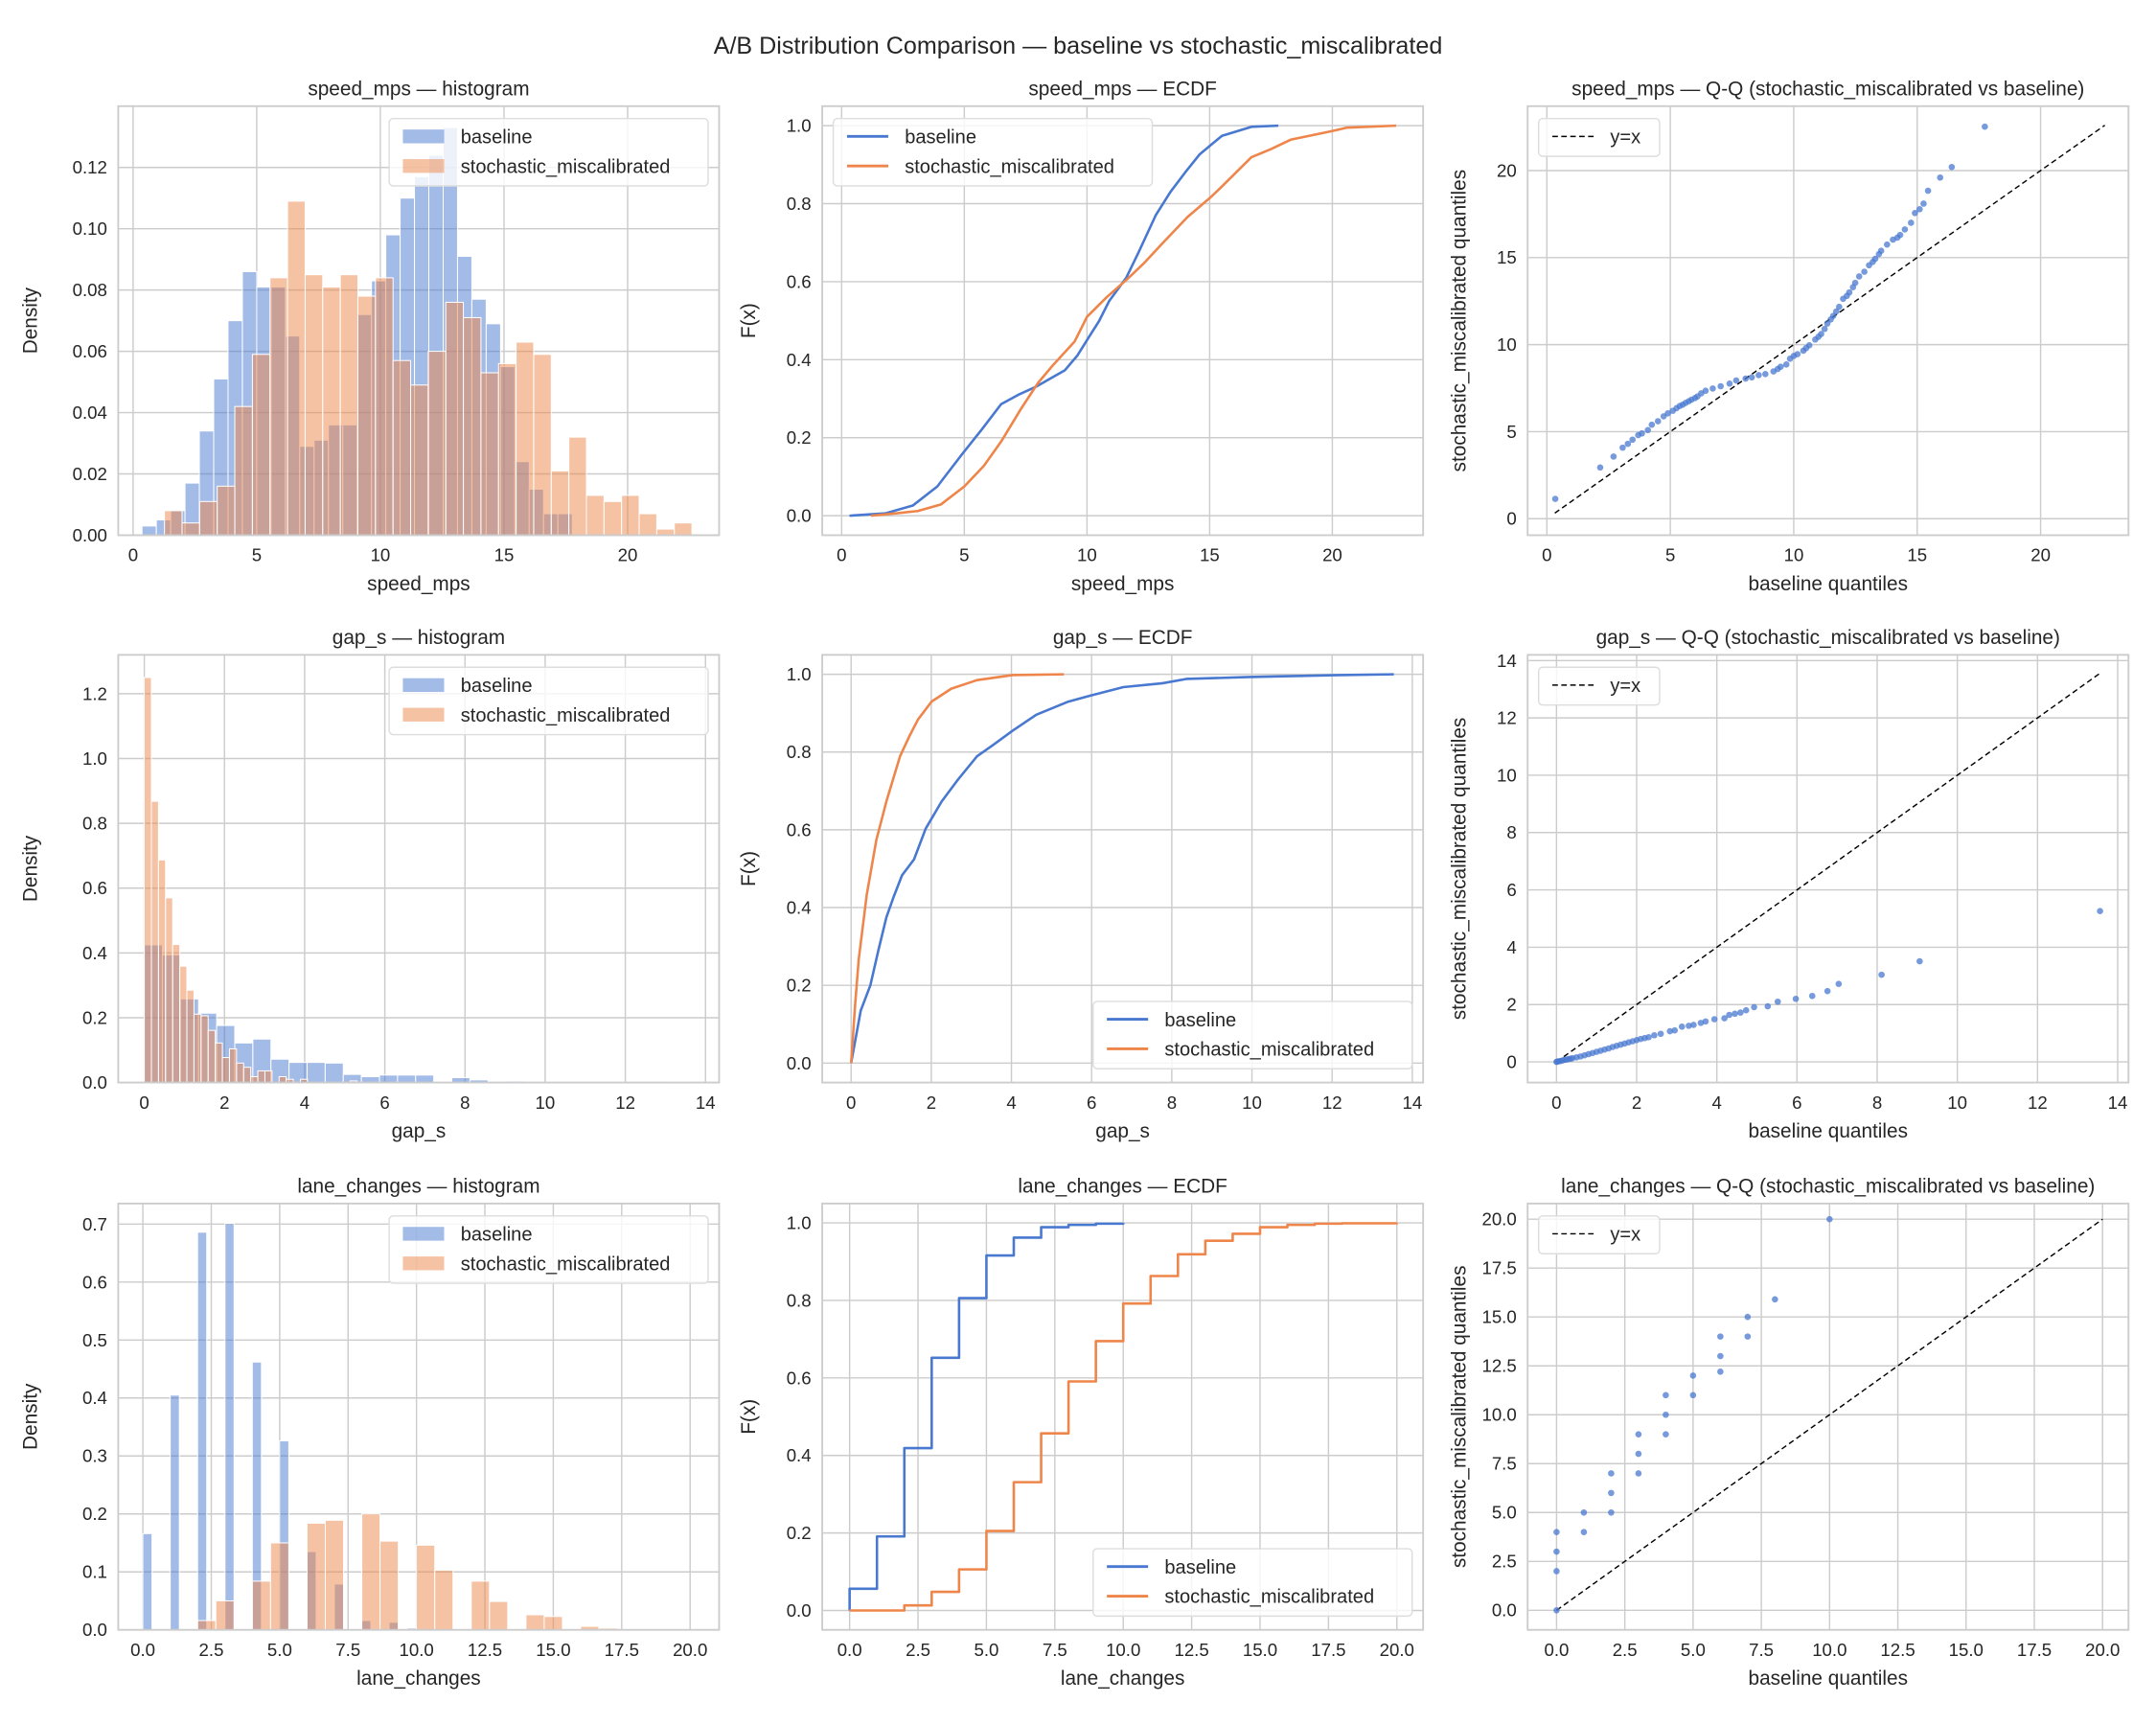 The width and height of the screenshot is (2156, 1725). I want to click on subplot-title: lane_changes — ECDF, so click(1122, 1186).